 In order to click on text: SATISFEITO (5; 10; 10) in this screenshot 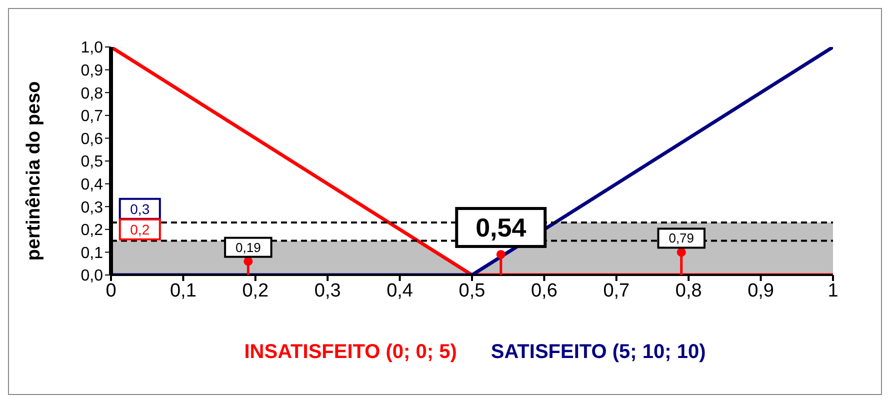, I will do `click(598, 352)`.